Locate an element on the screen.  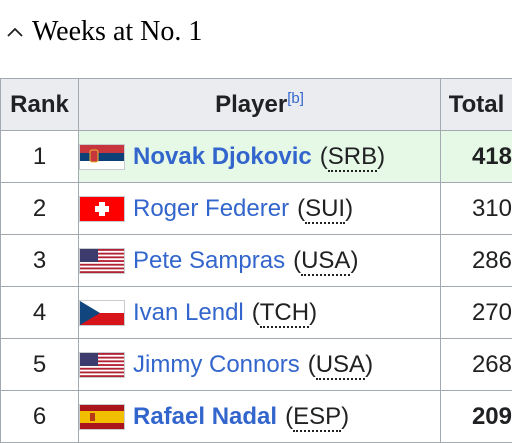
player-cell: Rafael Nadal (ESP) is located at coordinates (260, 417).